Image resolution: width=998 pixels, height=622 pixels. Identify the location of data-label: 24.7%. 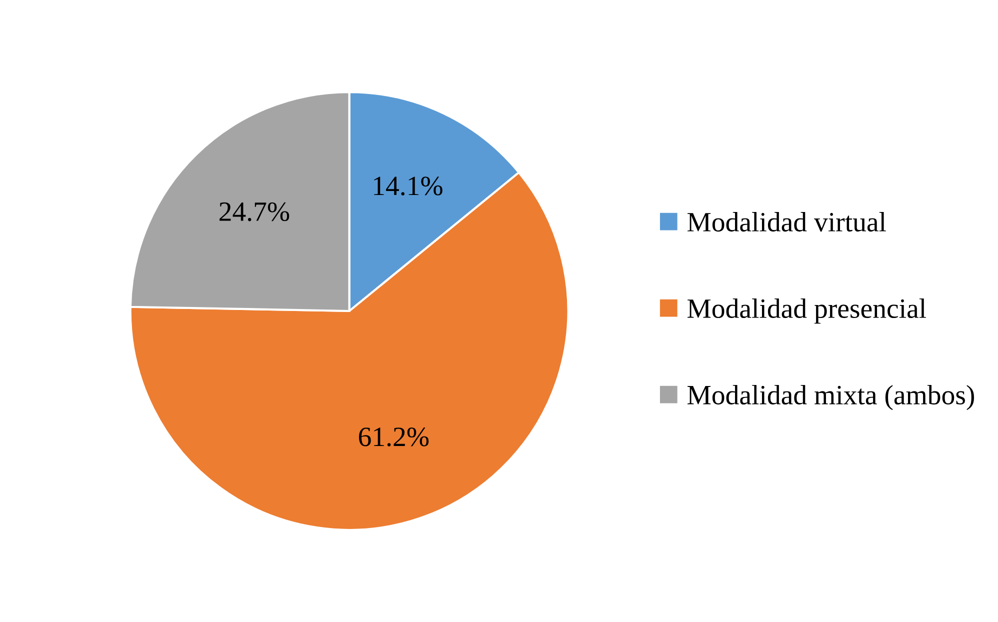
(255, 212).